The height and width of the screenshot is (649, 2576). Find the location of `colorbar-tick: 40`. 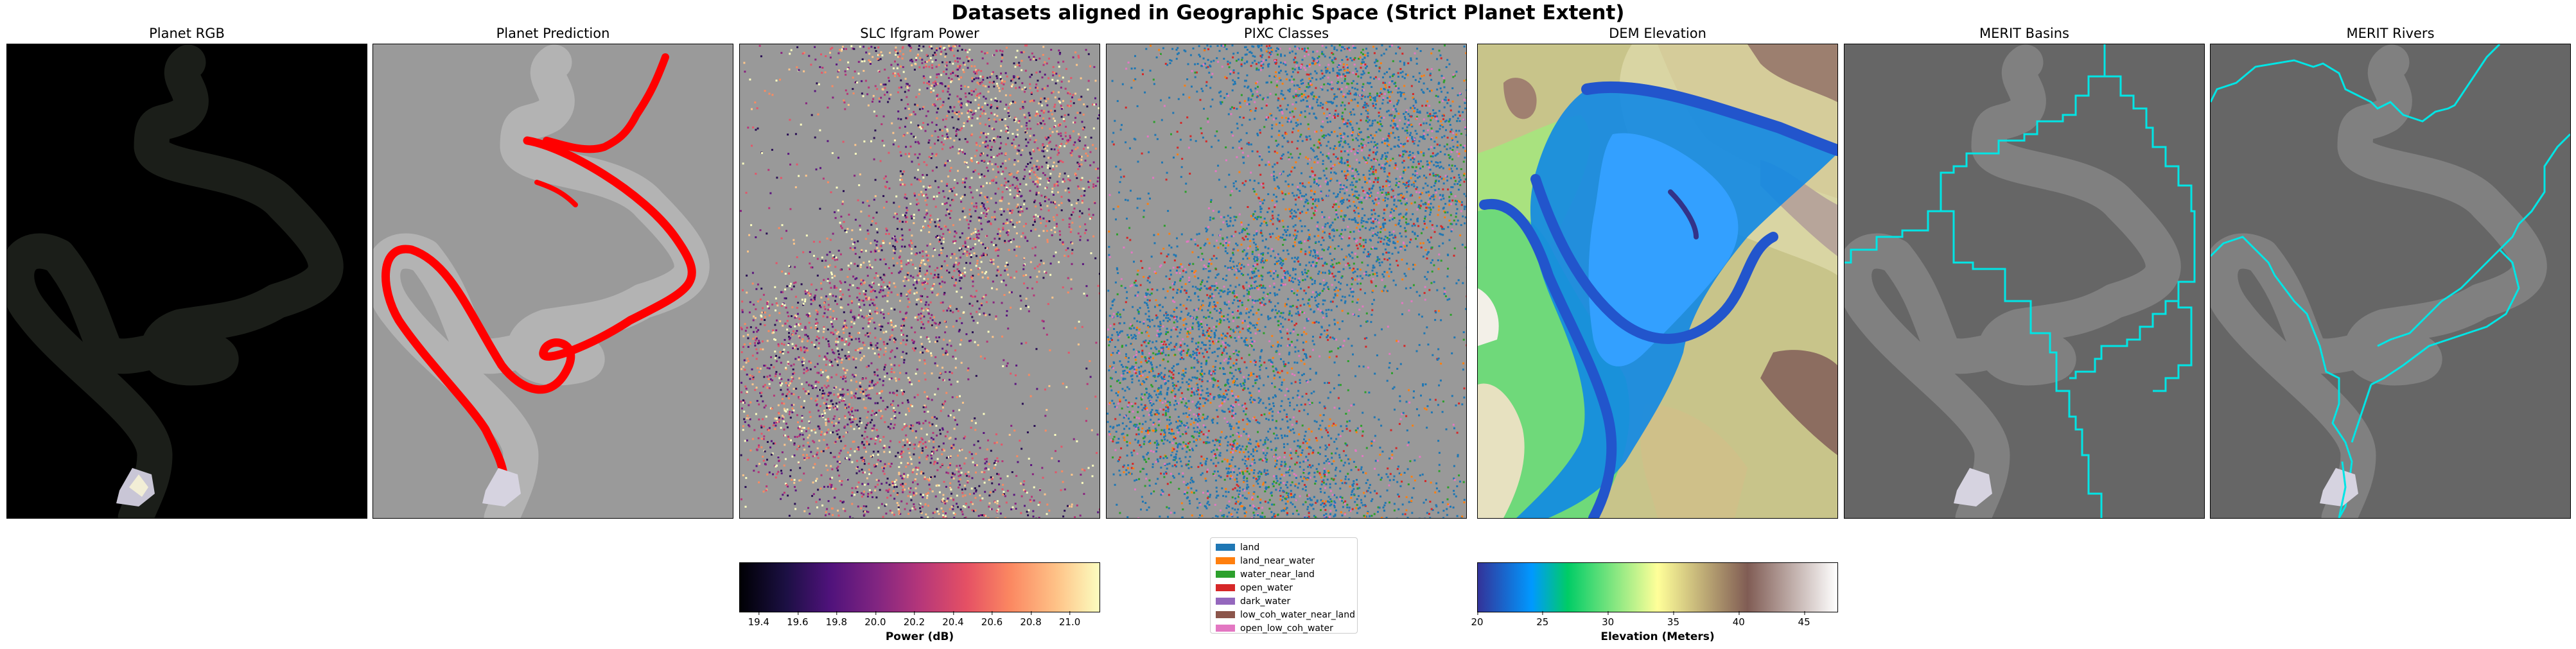

colorbar-tick: 40 is located at coordinates (1739, 620).